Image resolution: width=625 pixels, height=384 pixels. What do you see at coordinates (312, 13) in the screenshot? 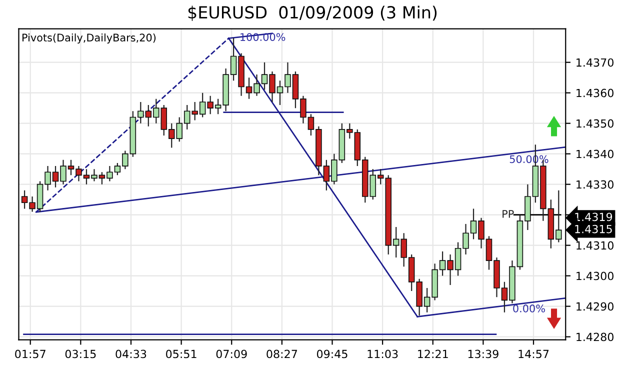
I see `chart-title: $EURUSD 01/09/2009 (3 Min)` at bounding box center [312, 13].